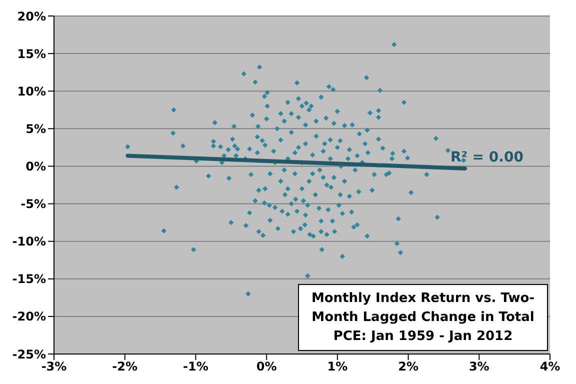 This screenshot has height=384, width=576. I want to click on y-tick-label: -5%, so click(33, 204).